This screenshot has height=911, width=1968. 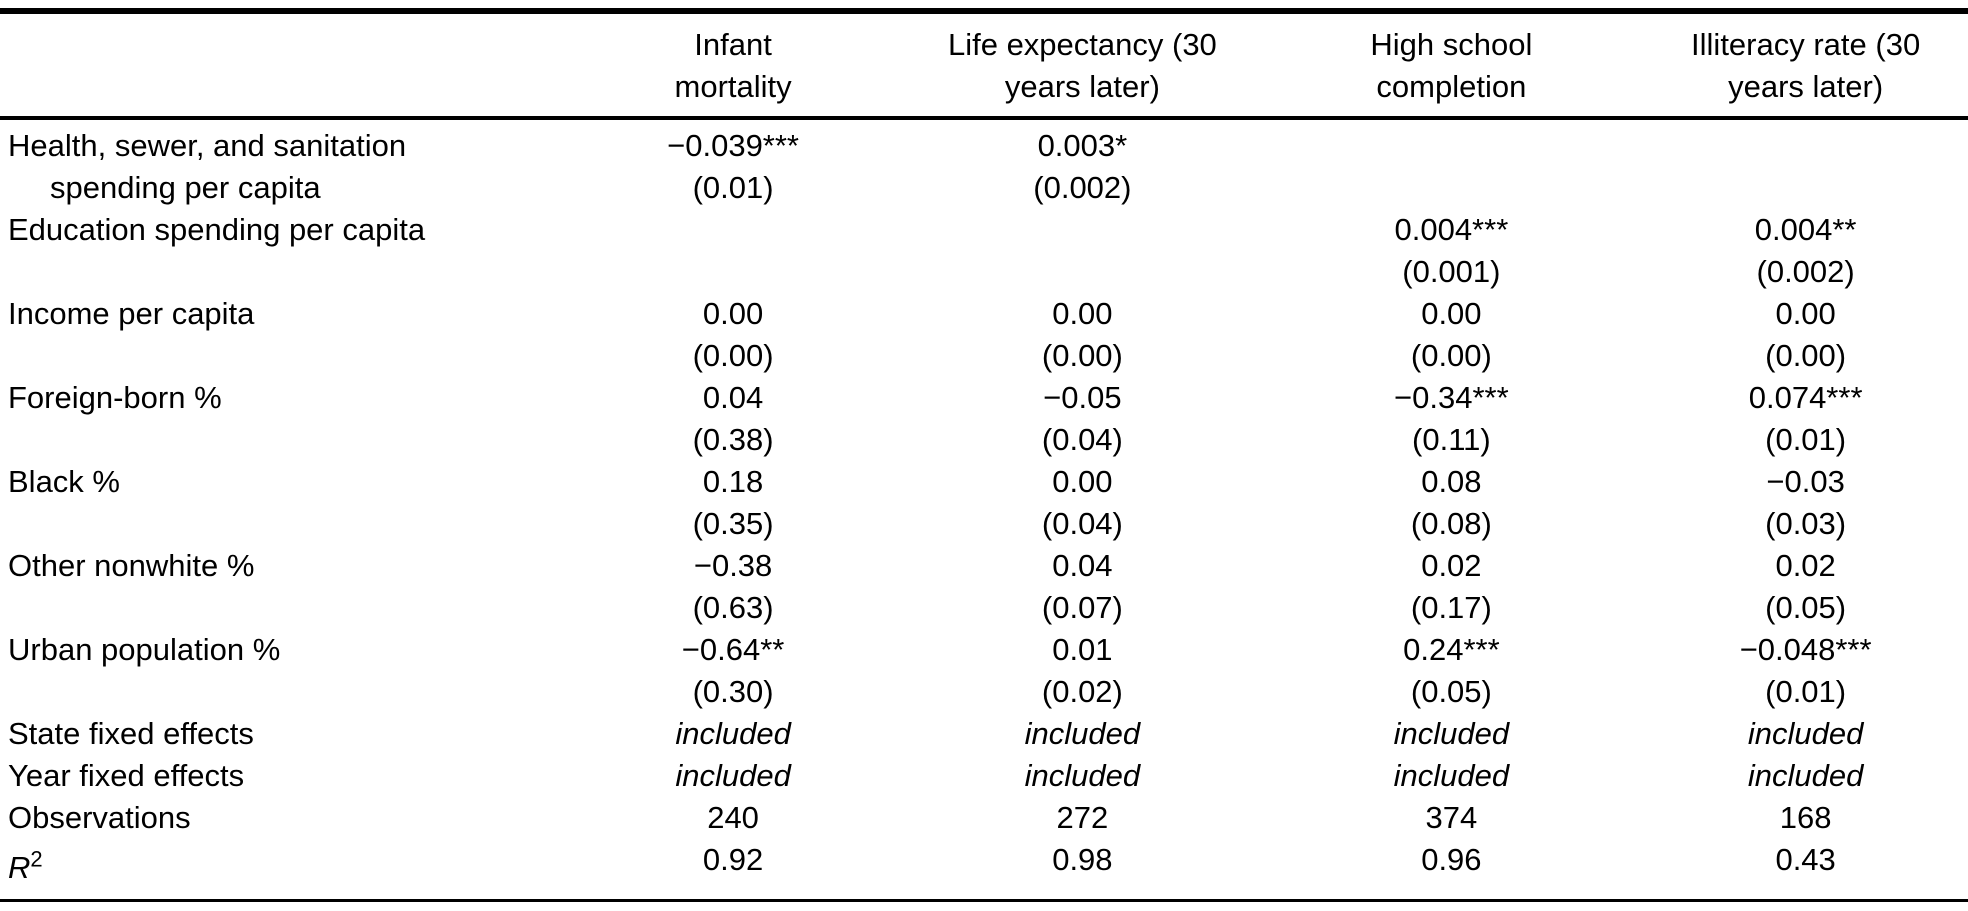 What do you see at coordinates (1451, 65) in the screenshot?
I see `header-high-school-completion: High school completion` at bounding box center [1451, 65].